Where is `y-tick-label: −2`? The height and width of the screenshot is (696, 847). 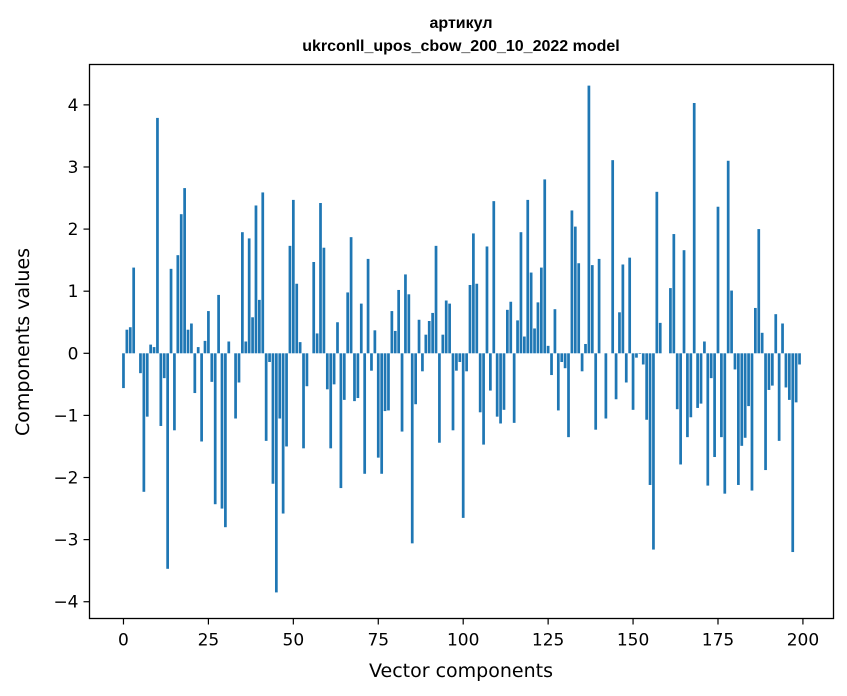 y-tick-label: −2 is located at coordinates (65, 479).